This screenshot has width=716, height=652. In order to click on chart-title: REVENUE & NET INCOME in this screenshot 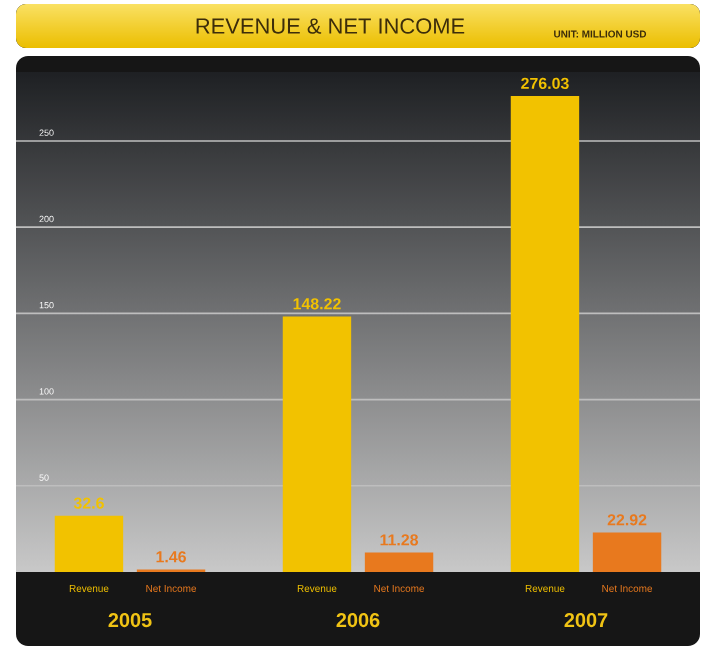, I will do `click(330, 26)`.